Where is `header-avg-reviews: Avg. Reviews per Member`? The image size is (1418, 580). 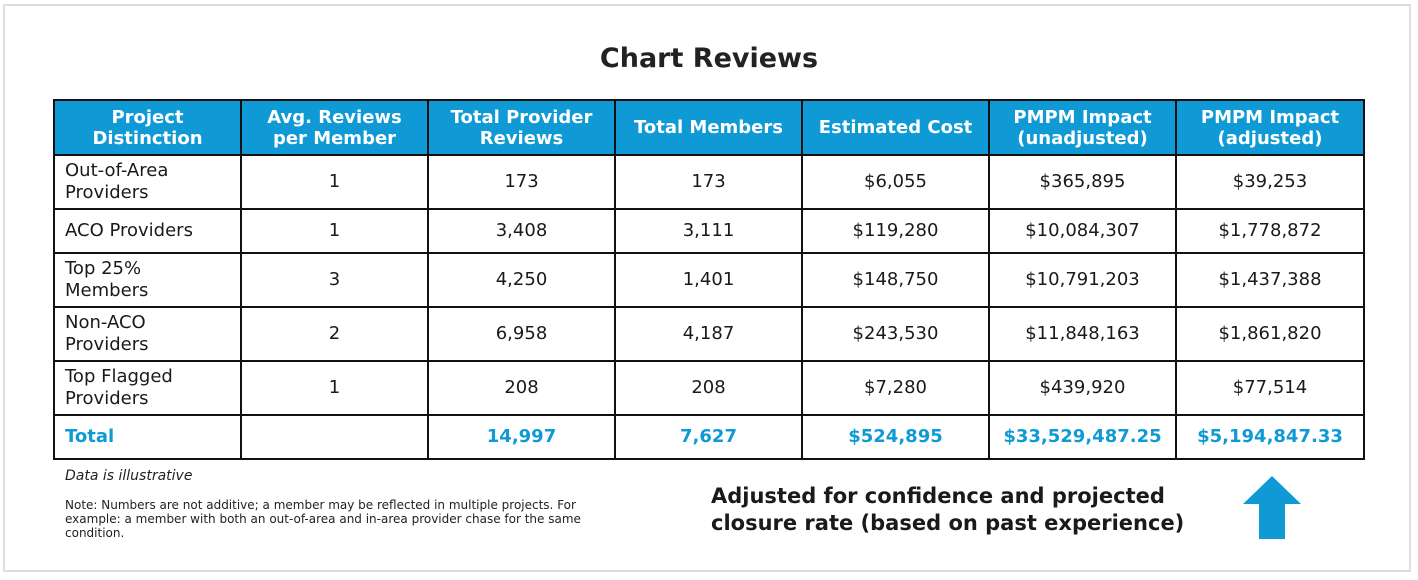 header-avg-reviews: Avg. Reviews per Member is located at coordinates (334, 127).